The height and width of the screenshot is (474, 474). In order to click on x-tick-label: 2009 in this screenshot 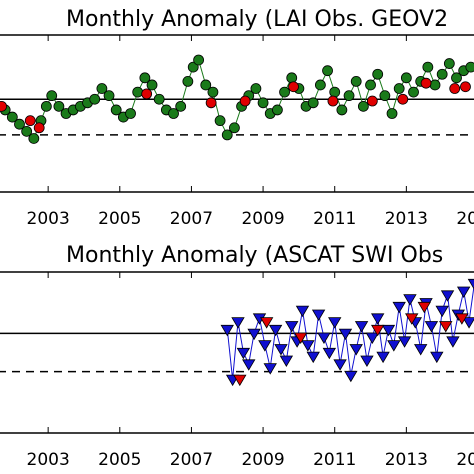, I will do `click(262, 219)`.